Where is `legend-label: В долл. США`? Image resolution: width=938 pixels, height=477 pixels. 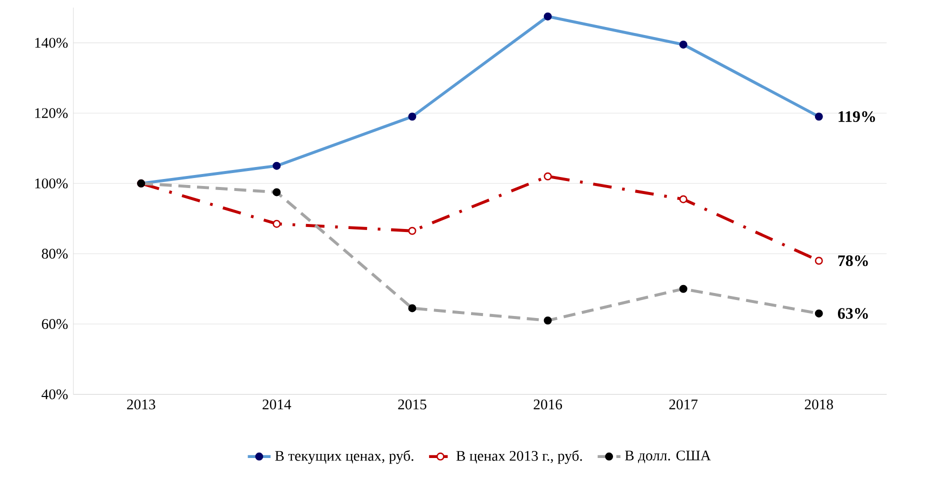
legend-label: В долл. США is located at coordinates (668, 457).